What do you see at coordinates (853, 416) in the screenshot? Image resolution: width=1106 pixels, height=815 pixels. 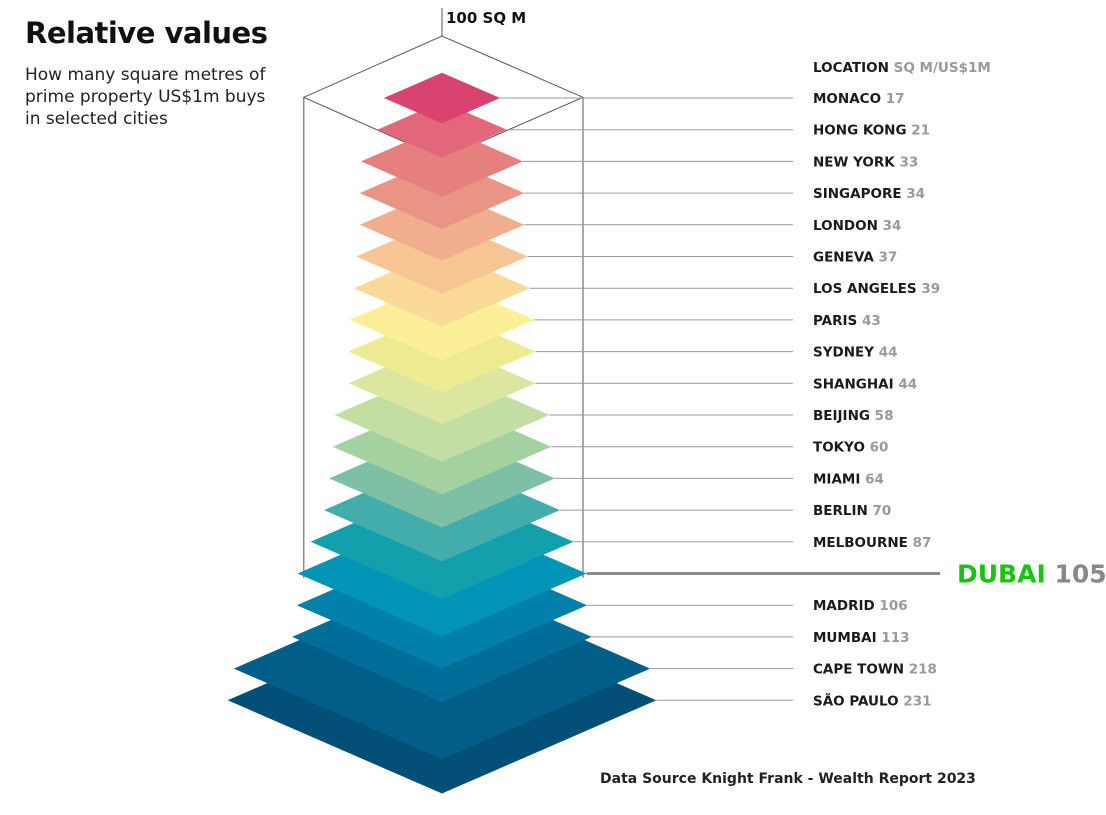 I see `label-beijing: BEIJING 58` at bounding box center [853, 416].